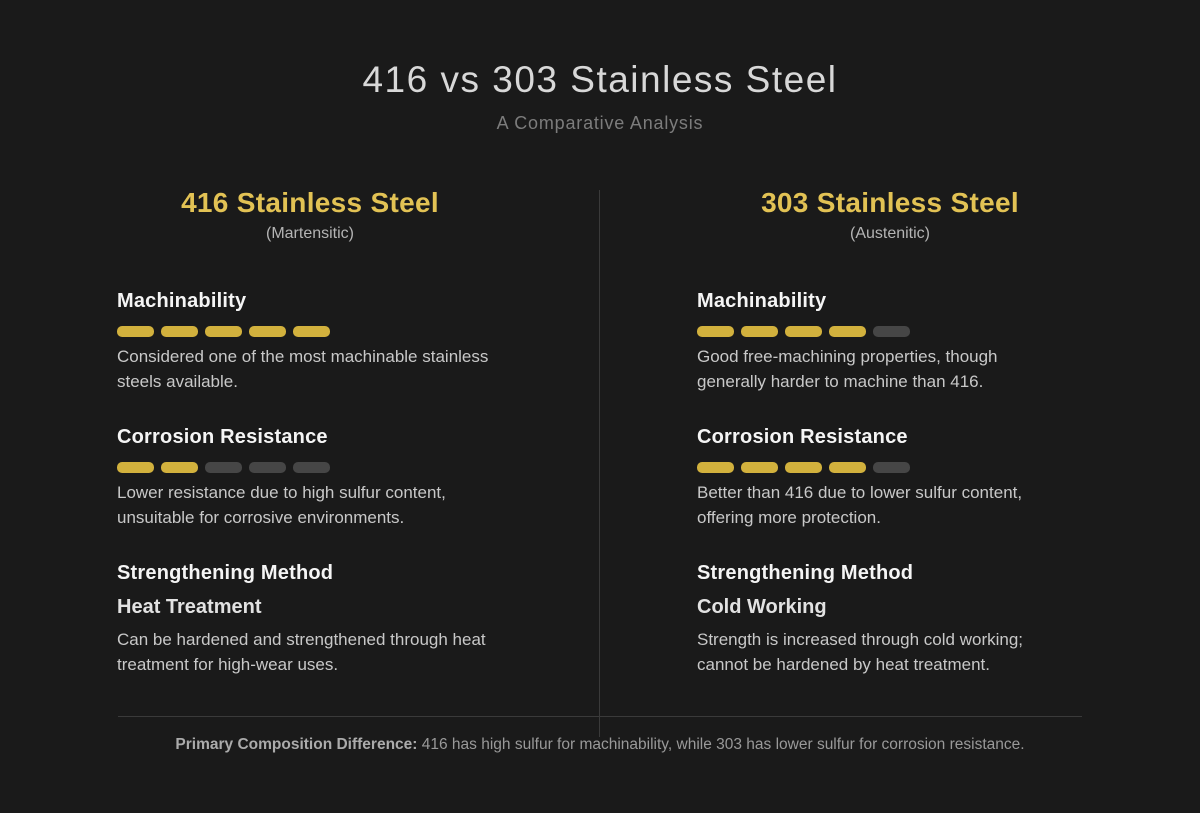 The image size is (1200, 813). Describe the element at coordinates (310, 202) in the screenshot. I see `column-416-name: 416 Stainless Steel` at that location.